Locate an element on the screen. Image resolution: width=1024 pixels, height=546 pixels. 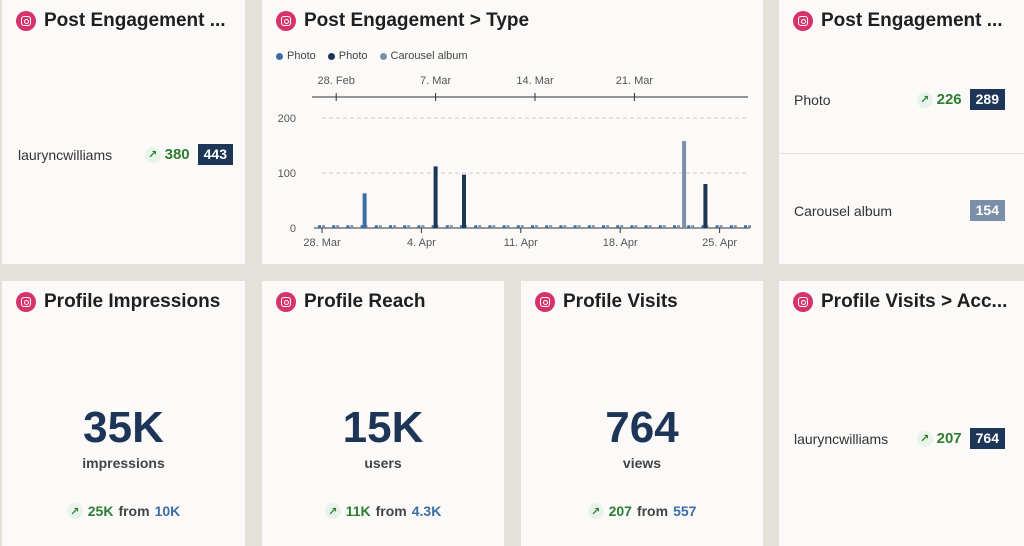
tile-profile-reach: Profile Reach 15K users ↗ 11K from 4.3K is located at coordinates (383, 413).